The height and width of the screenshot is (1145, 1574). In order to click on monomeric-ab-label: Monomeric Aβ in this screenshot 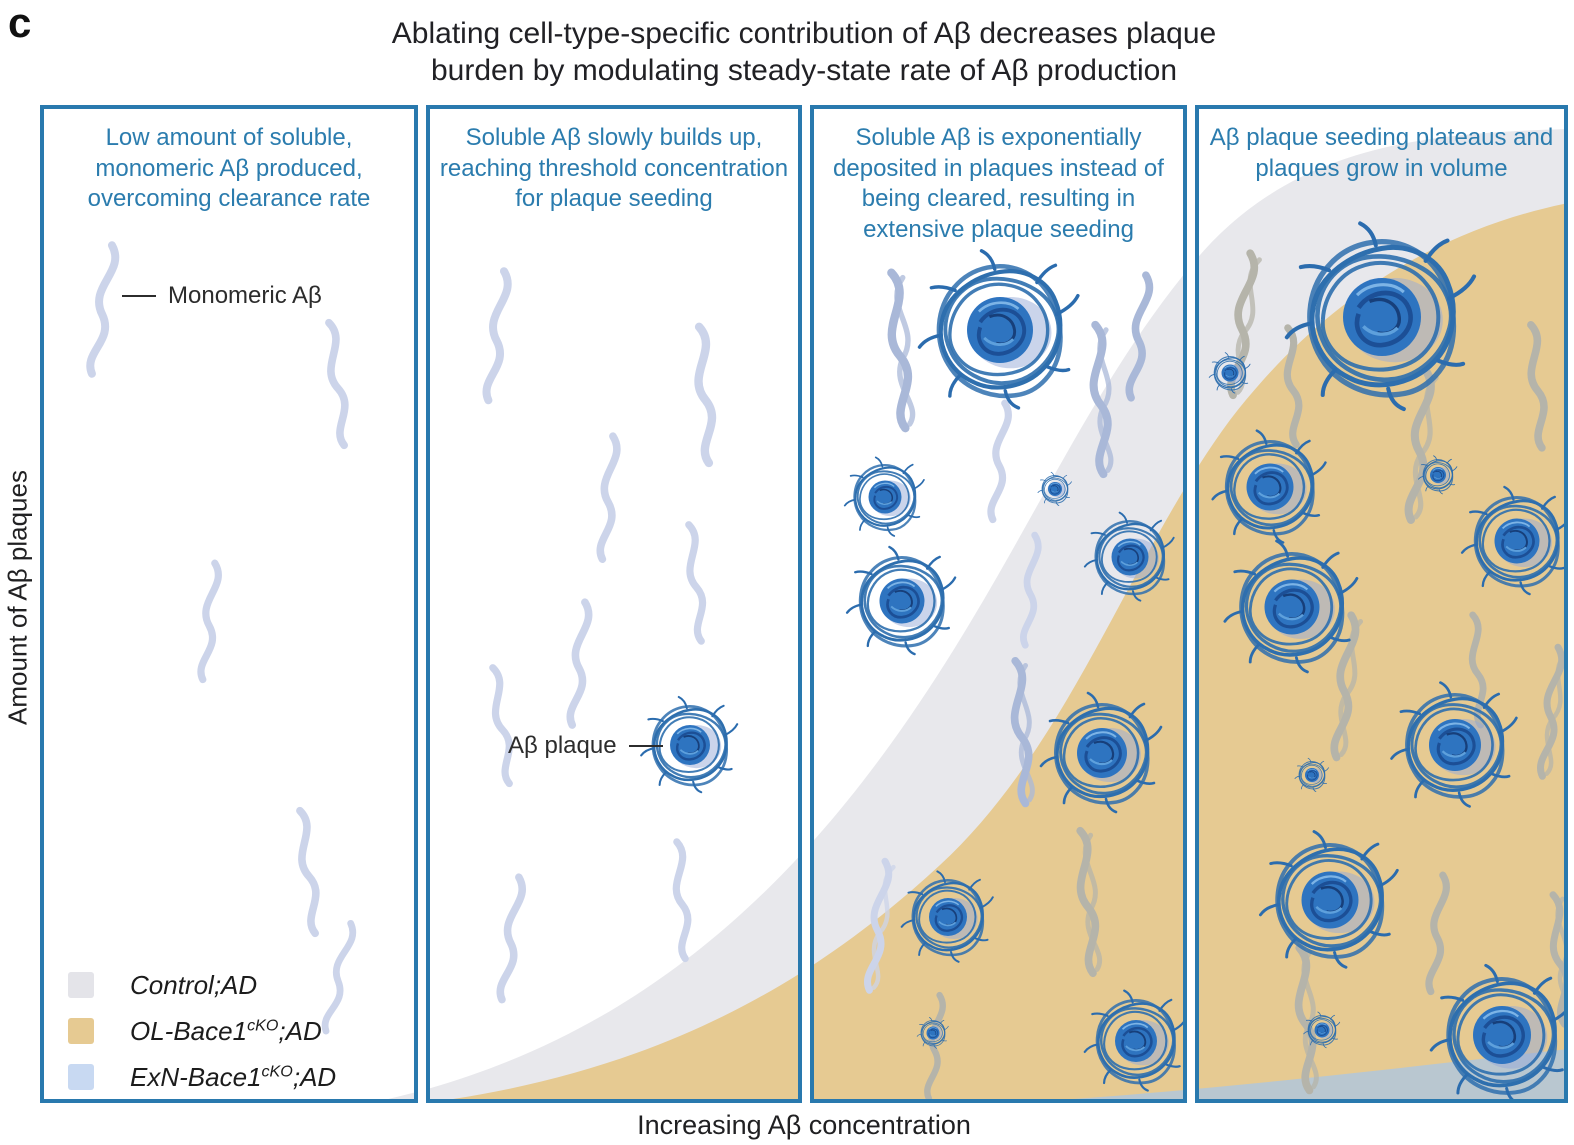, I will do `click(245, 295)`.